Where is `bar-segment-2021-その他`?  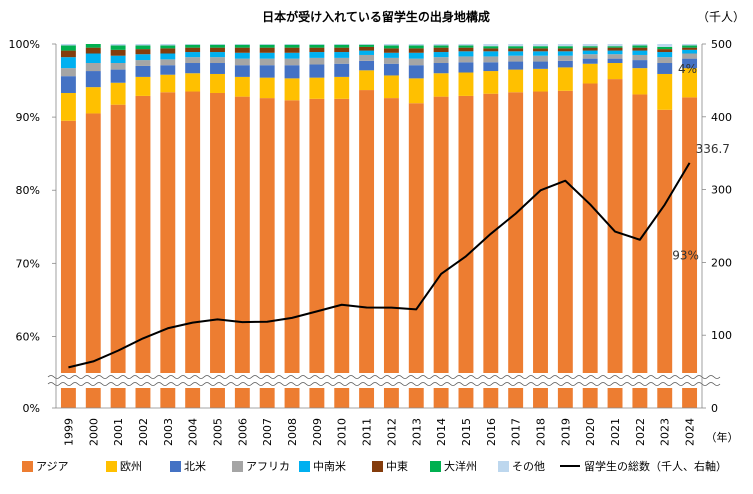 bar-segment-2021-その他 is located at coordinates (615, 45).